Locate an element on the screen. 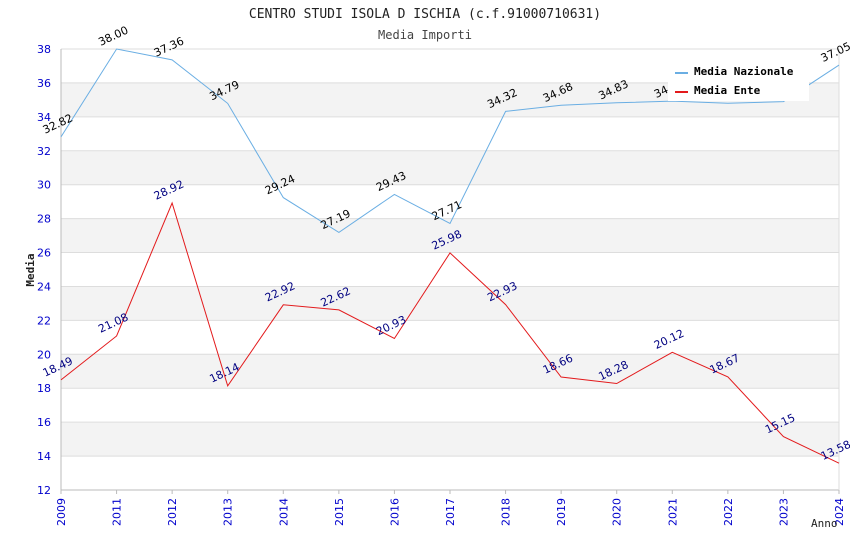 Image resolution: width=850 pixels, height=550 pixels. x-tick-label: 2019 is located at coordinates (561, 512).